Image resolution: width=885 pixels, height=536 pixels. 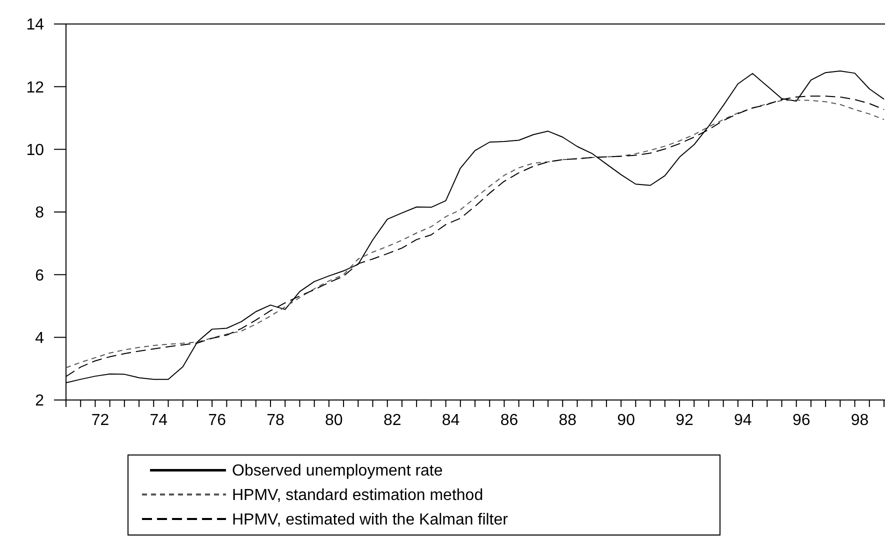 What do you see at coordinates (801, 420) in the screenshot?
I see `x-tick-label: 96` at bounding box center [801, 420].